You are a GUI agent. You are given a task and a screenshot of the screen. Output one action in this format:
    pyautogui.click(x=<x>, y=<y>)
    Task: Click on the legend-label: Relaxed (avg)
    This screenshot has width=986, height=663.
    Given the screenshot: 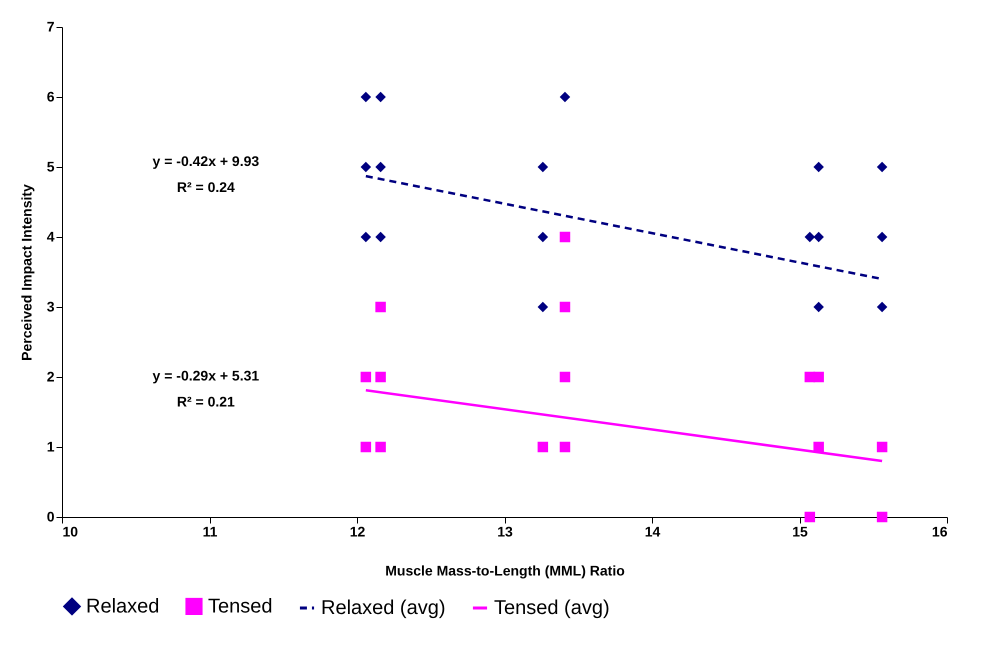 What is the action you would take?
    pyautogui.click(x=383, y=608)
    